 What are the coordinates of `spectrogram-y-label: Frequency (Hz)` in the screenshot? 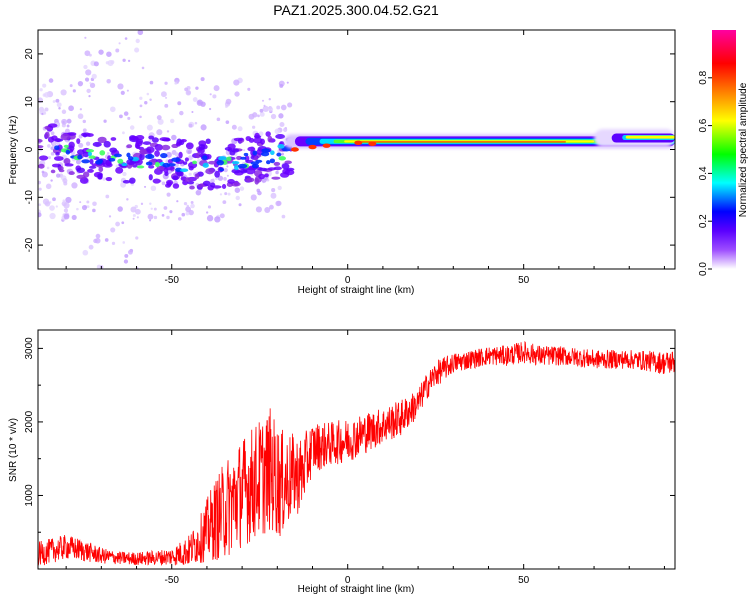 It's located at (13, 150).